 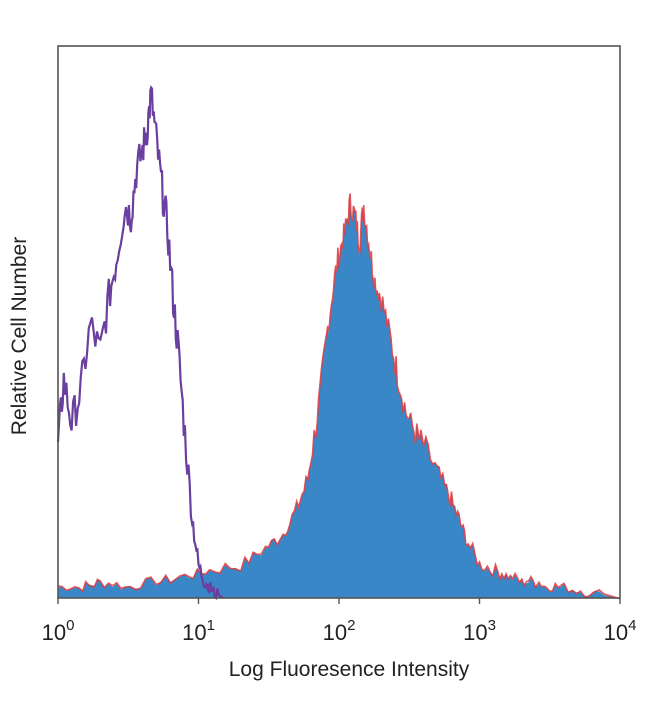 What do you see at coordinates (339, 631) in the screenshot?
I see `x-tick-label: 10²` at bounding box center [339, 631].